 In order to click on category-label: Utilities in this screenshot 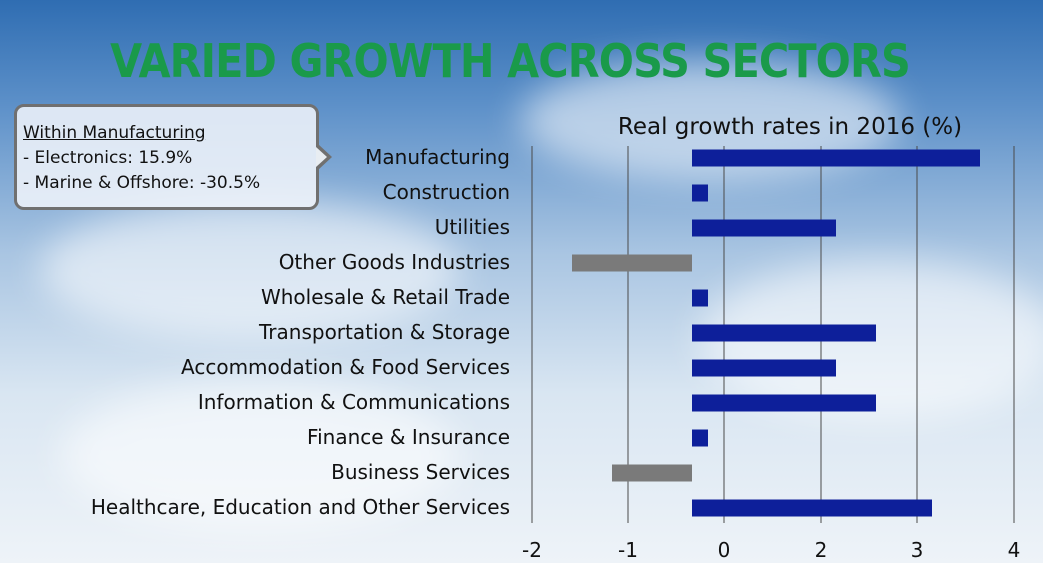, I will do `click(472, 227)`.